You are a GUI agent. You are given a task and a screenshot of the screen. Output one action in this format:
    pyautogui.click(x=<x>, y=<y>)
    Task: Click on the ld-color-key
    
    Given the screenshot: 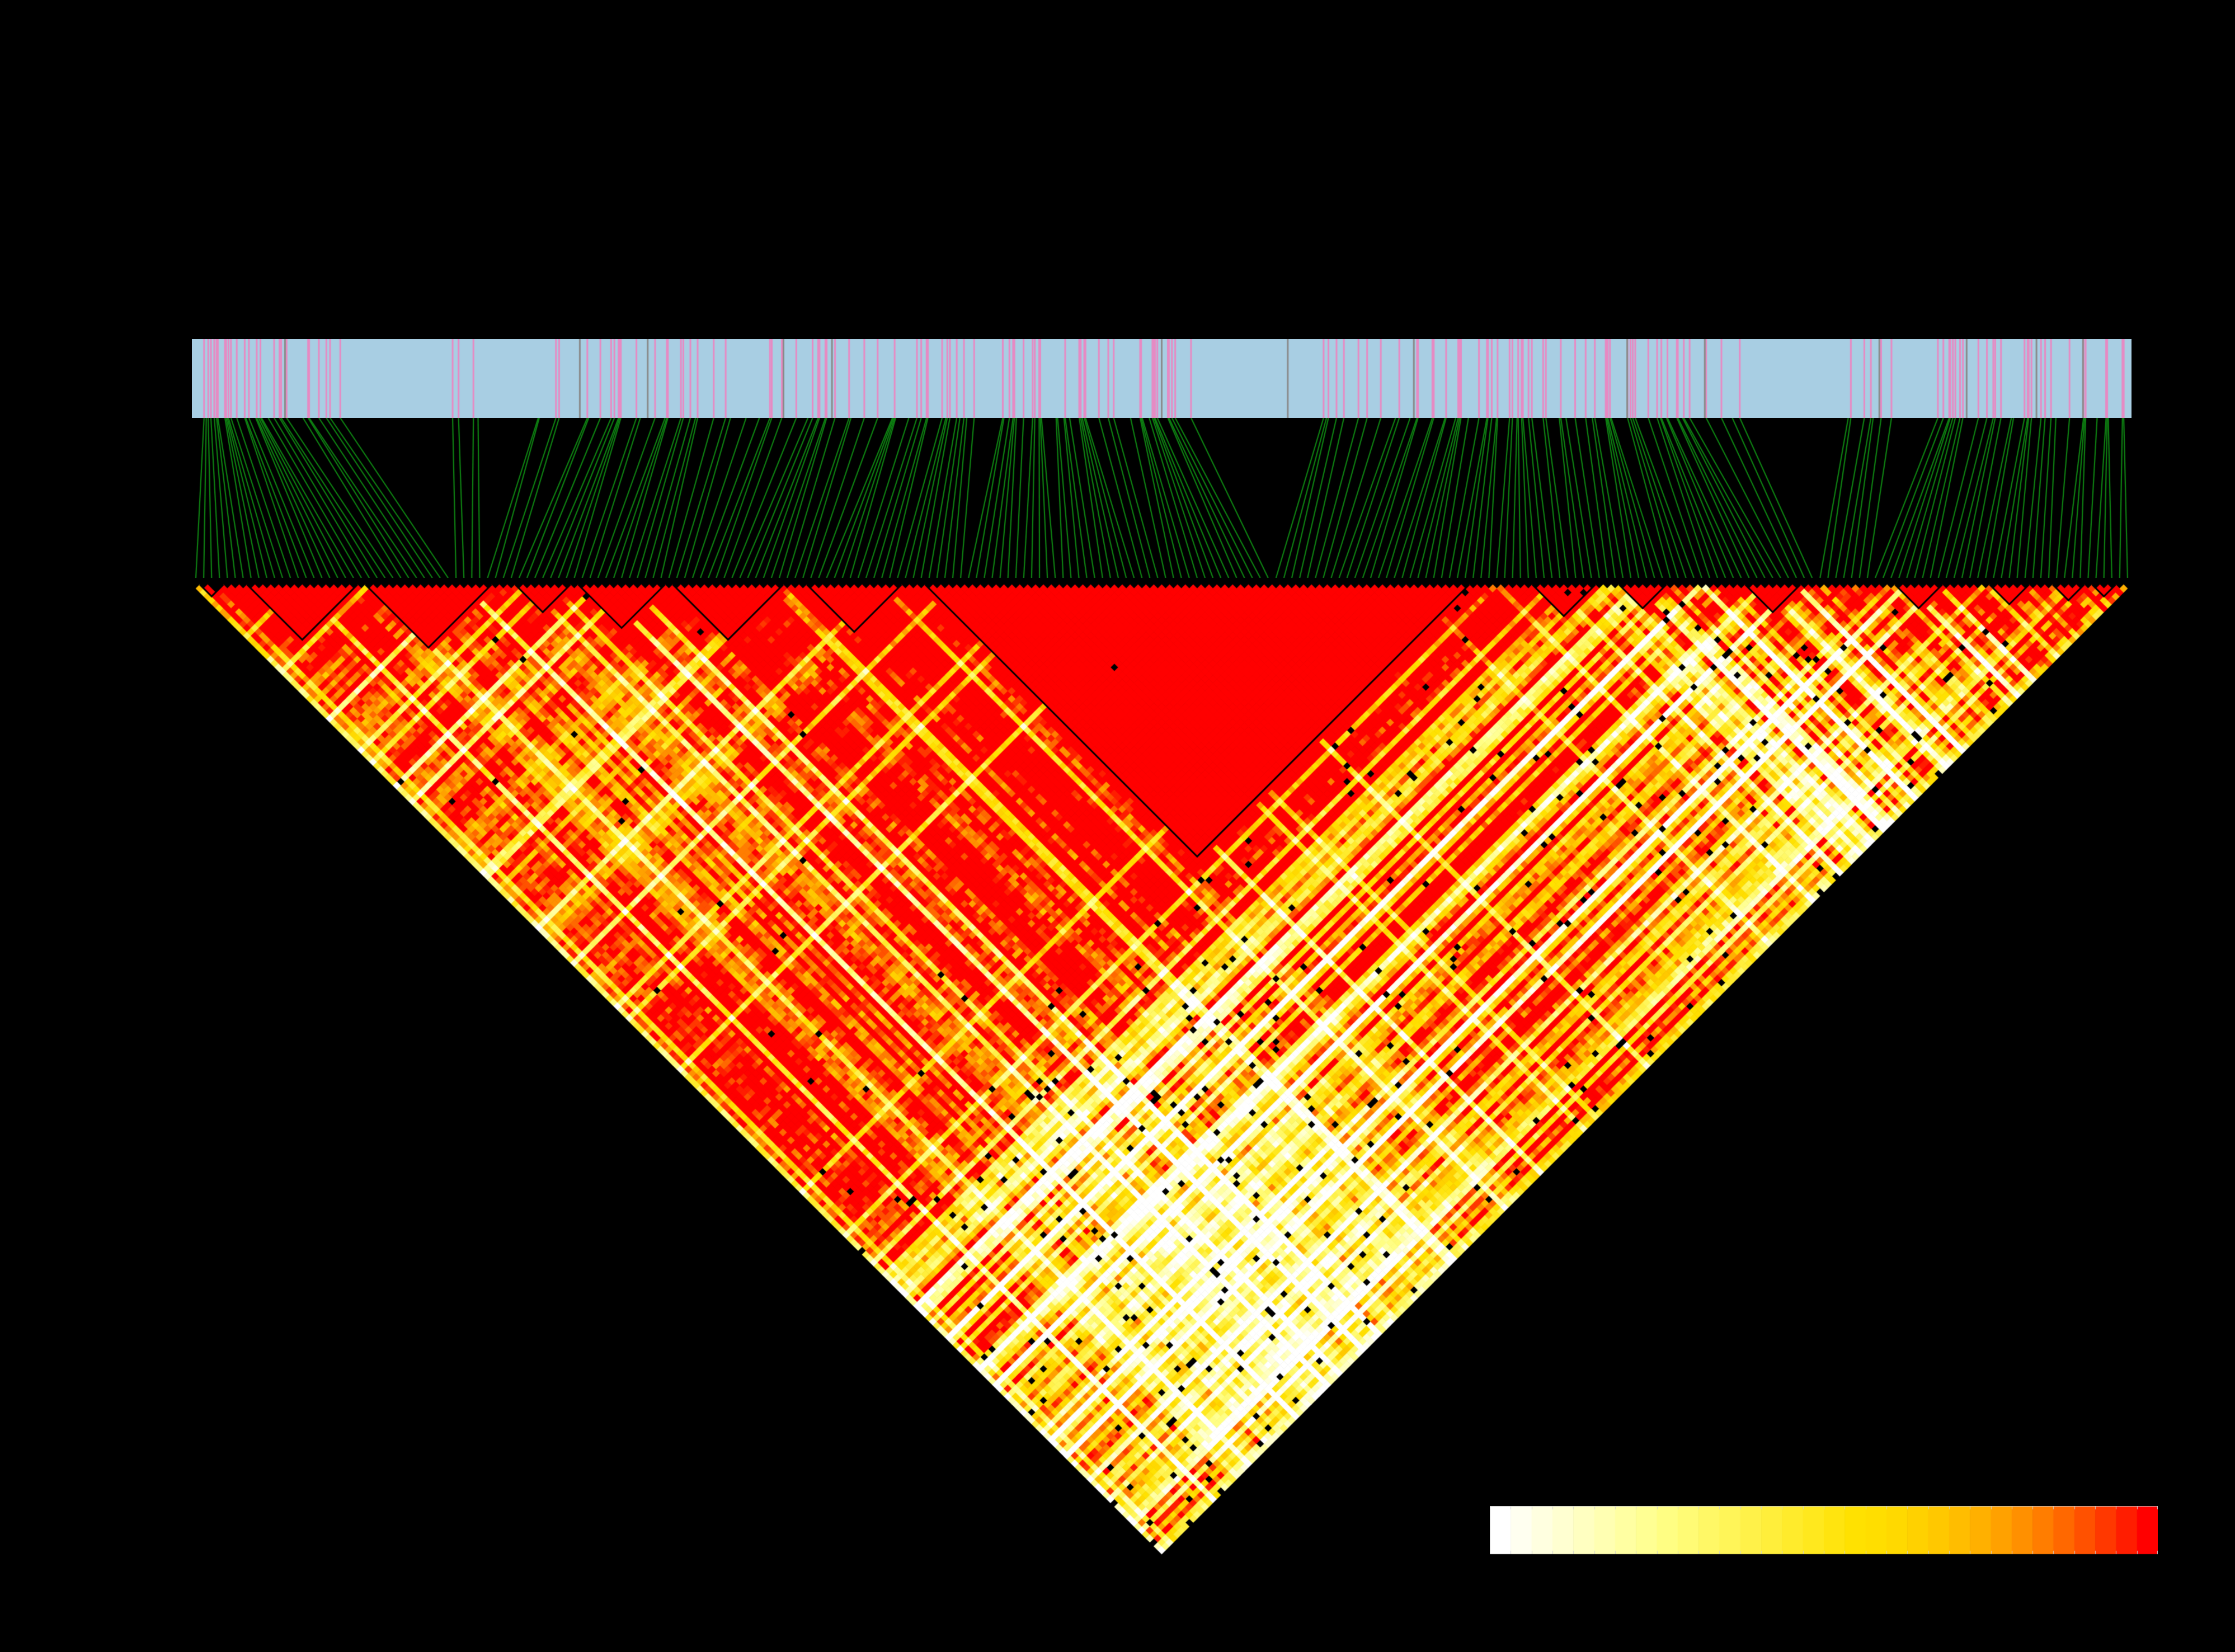 What is the action you would take?
    pyautogui.click(x=1824, y=1533)
    